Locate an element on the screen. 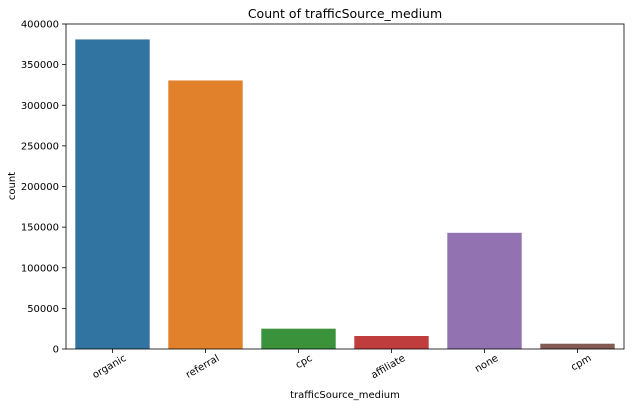 This screenshot has height=406, width=634. y-tick-label: 200000 is located at coordinates (40, 187).